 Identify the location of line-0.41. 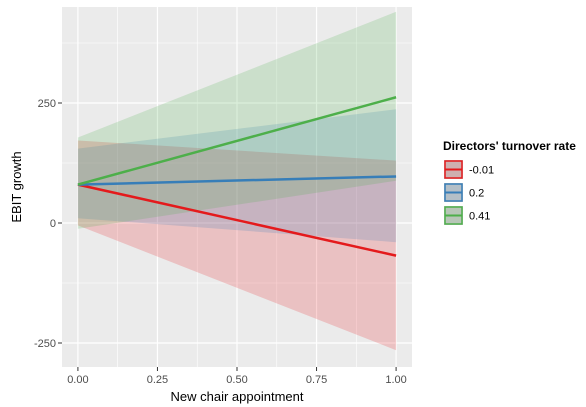
(237, 141).